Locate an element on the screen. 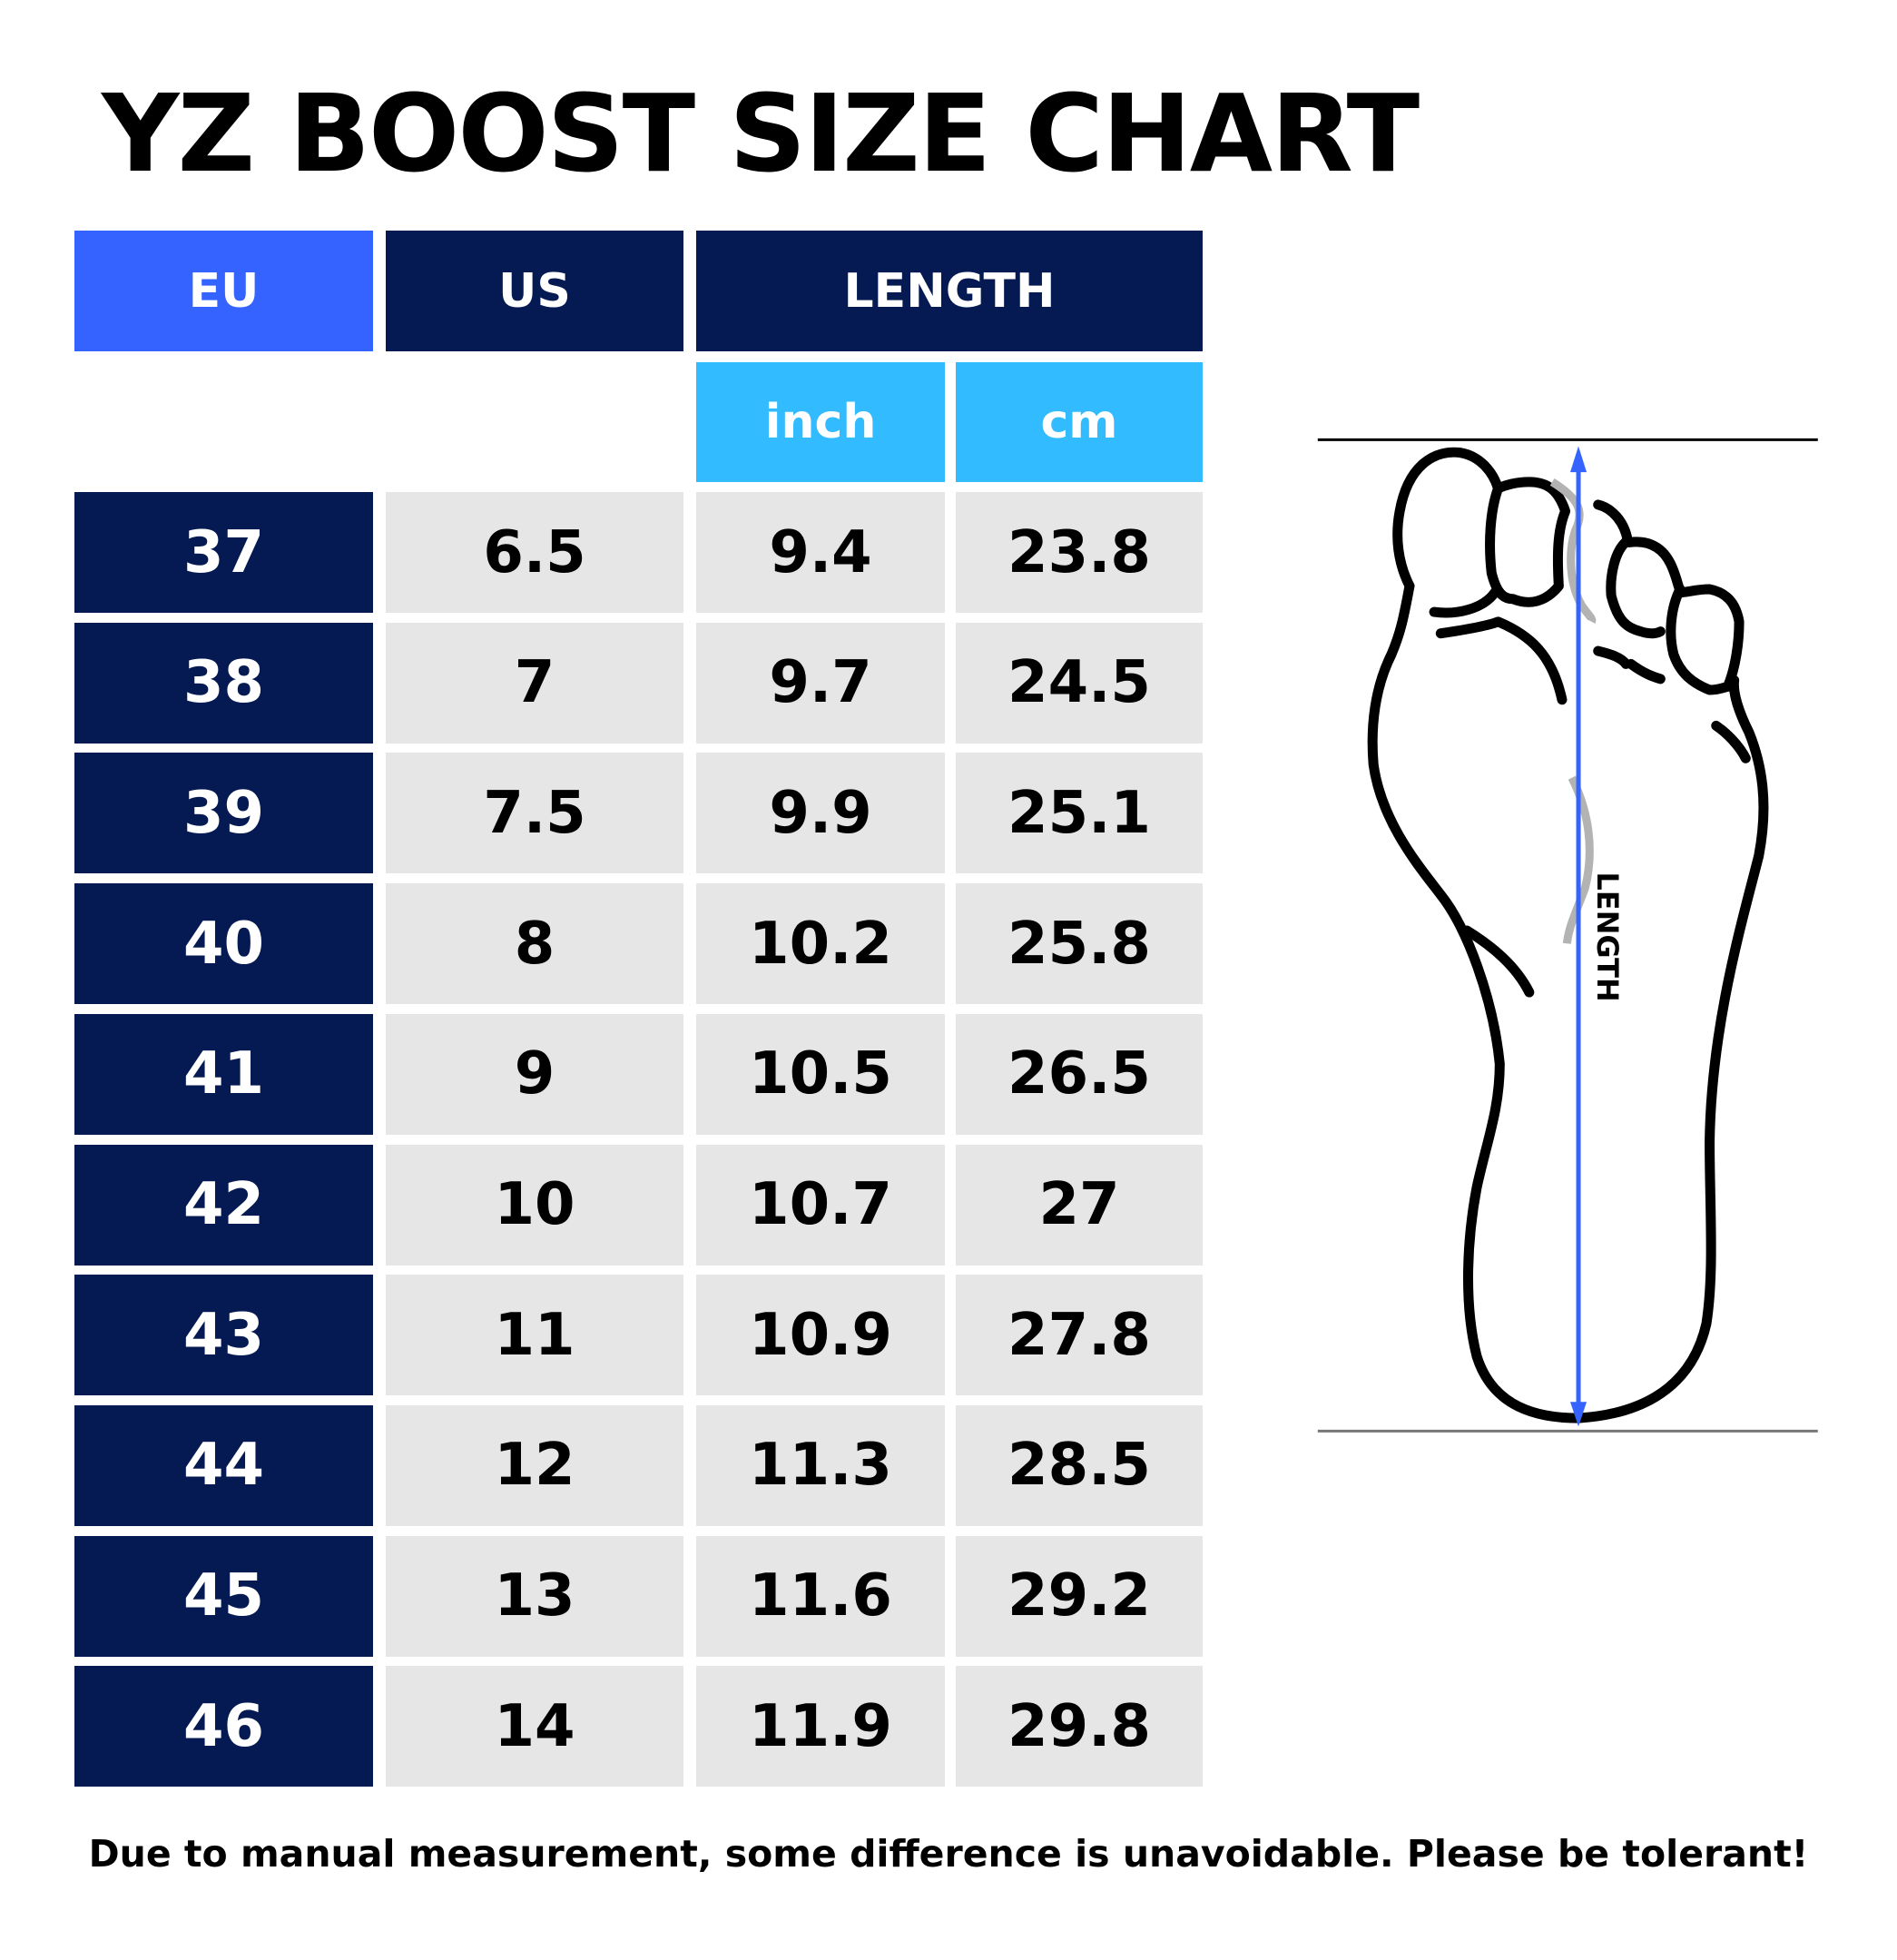 The width and height of the screenshot is (1897, 1960). cell-us: 7 is located at coordinates (534, 683).